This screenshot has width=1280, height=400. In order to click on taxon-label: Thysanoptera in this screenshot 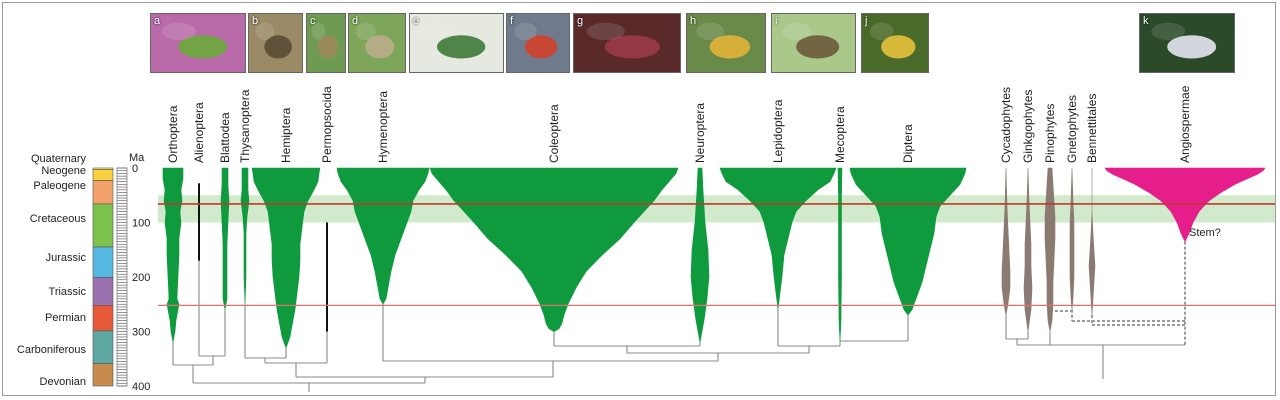, I will do `click(245, 126)`.